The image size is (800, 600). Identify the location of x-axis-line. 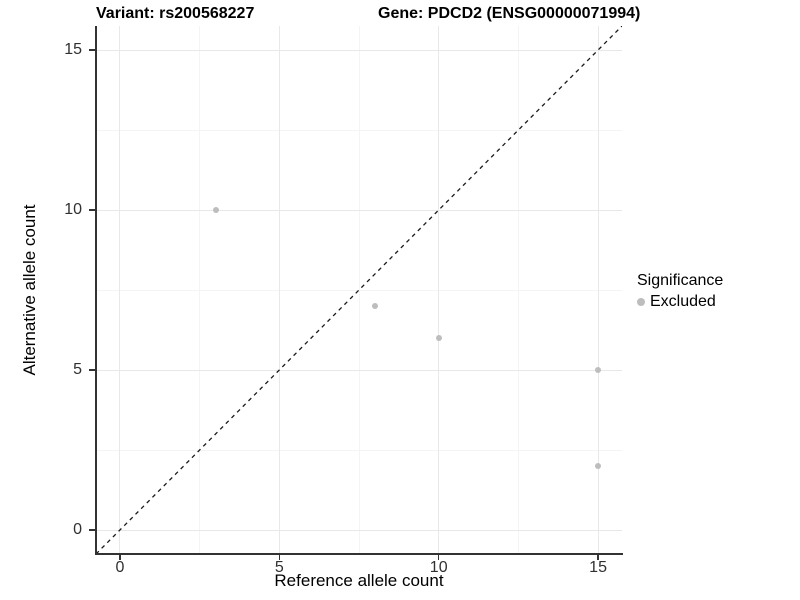
(359, 554).